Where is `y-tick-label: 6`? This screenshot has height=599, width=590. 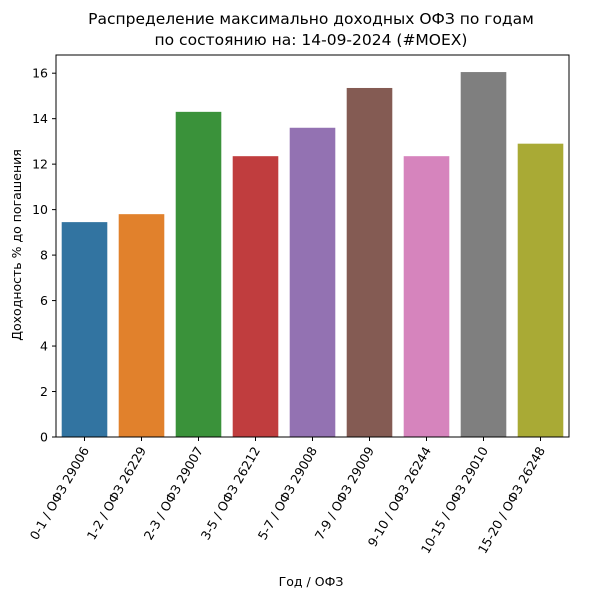 y-tick-label: 6 is located at coordinates (44, 300).